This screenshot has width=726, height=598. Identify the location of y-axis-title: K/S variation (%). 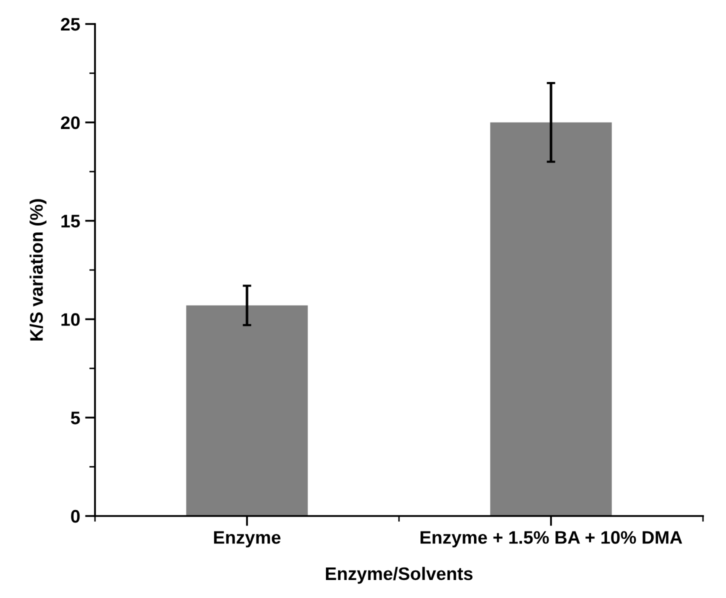
(38, 270).